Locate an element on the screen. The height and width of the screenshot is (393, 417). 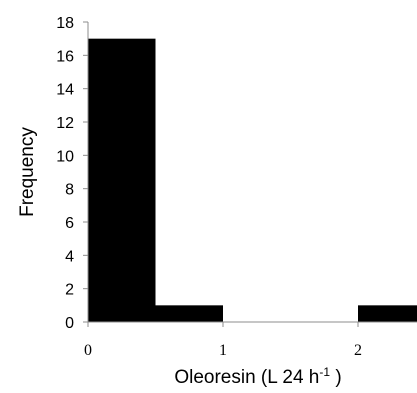
y-tick-label: 16 is located at coordinates (65, 56).